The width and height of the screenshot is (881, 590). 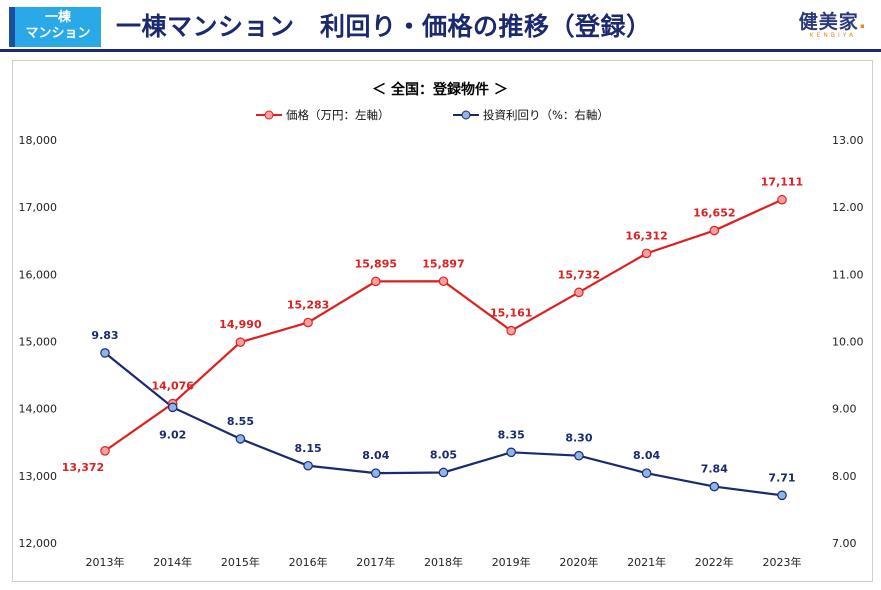 What do you see at coordinates (58, 33) in the screenshot?
I see `badge-line-2: マンション` at bounding box center [58, 33].